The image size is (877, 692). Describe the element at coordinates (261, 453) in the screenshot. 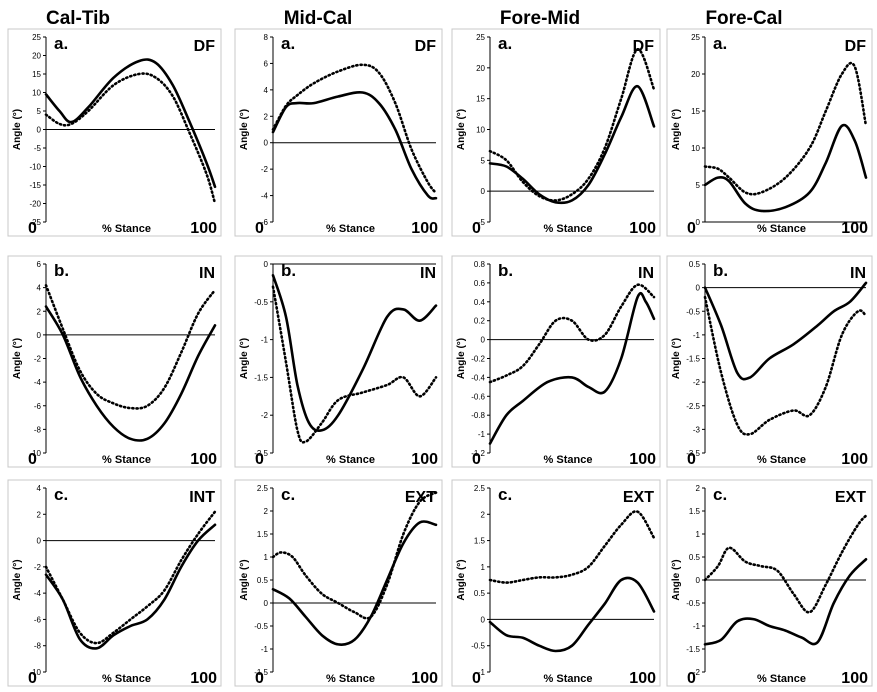

I see `y-tick-label: -2.5` at that location.